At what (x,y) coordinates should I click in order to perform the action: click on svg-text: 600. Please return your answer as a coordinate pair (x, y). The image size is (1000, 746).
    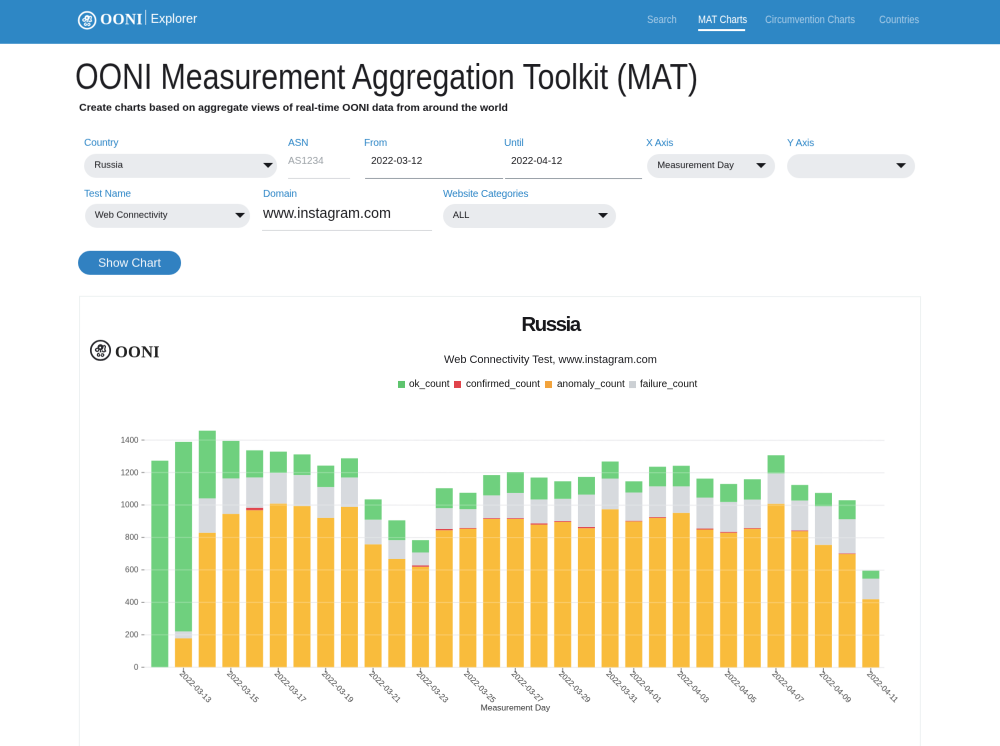
    Looking at the image, I should click on (132, 569).